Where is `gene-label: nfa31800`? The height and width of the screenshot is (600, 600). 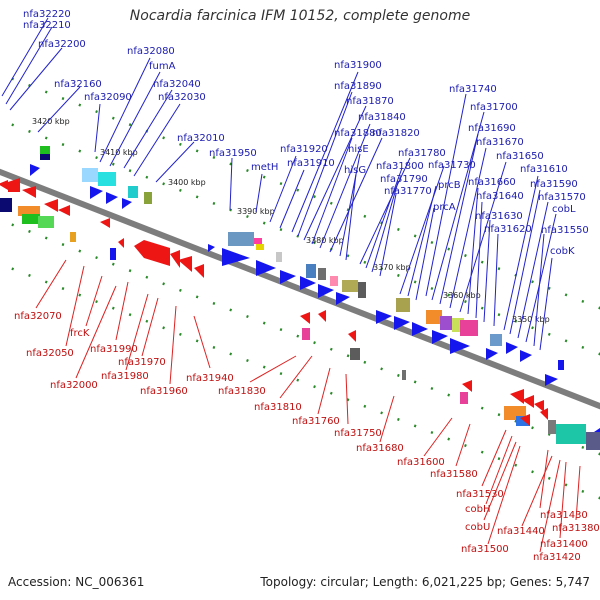
gene-label: nfa31800 is located at coordinates (400, 166).